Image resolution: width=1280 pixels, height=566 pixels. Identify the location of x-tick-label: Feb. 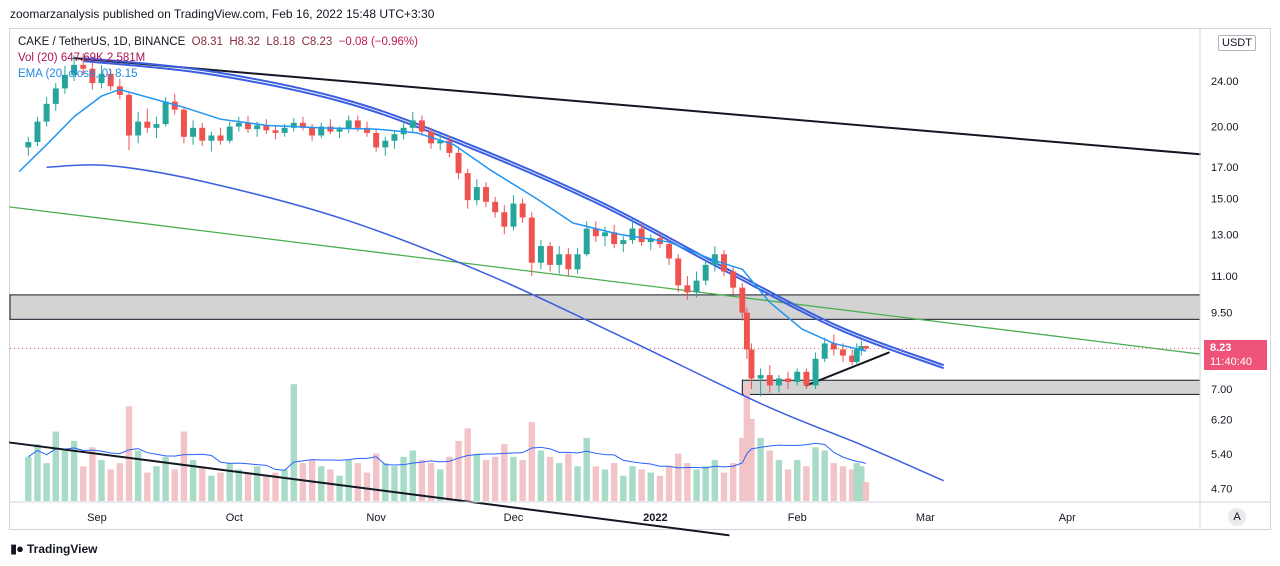
(797, 518).